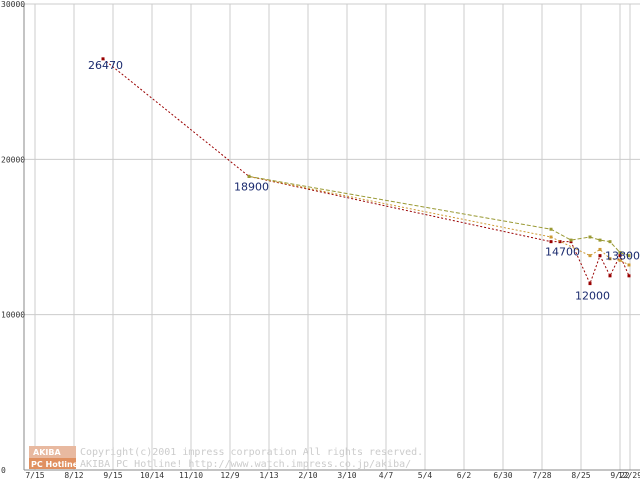 The image size is (640, 480). I want to click on x-tick-label: 12/9, so click(229, 475).